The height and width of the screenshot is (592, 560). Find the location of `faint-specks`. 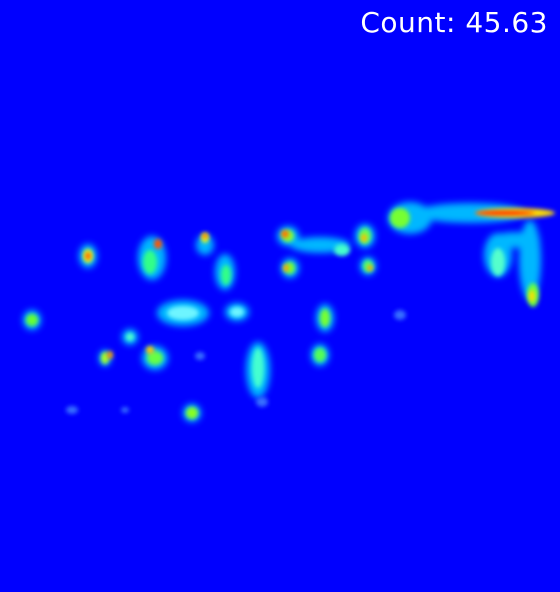

faint-specks is located at coordinates (236, 362).